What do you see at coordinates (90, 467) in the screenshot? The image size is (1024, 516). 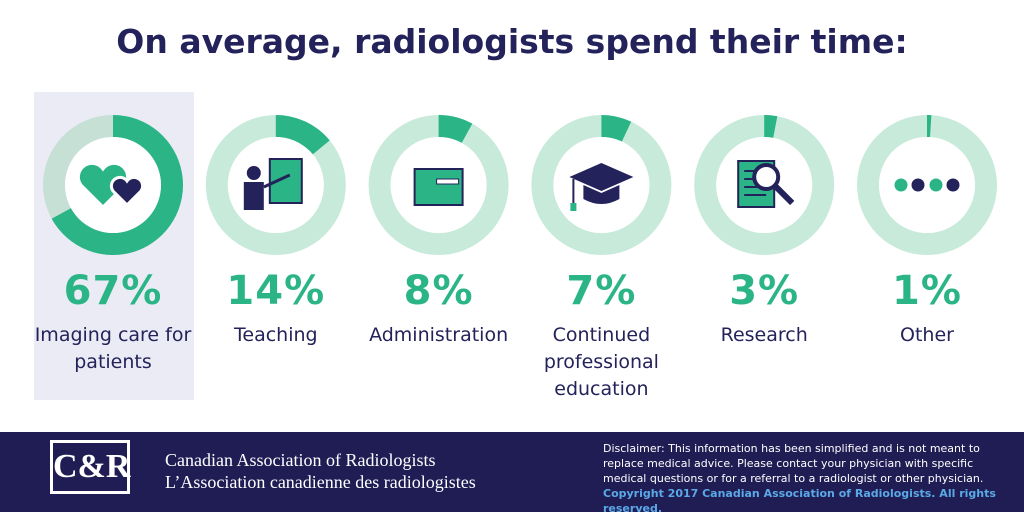 I see `logo: C&R` at bounding box center [90, 467].